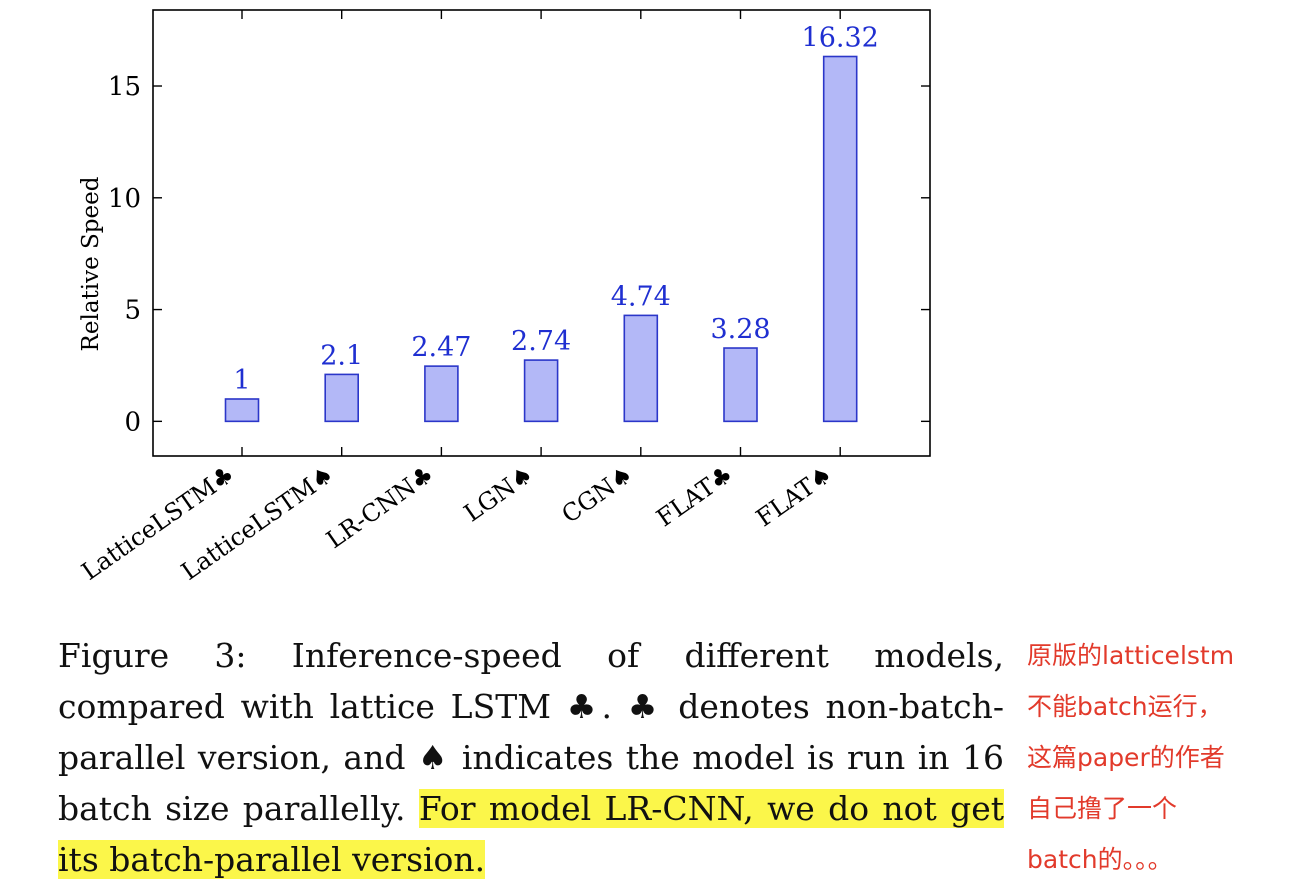 This screenshot has width=1306, height=888. I want to click on value-label: 16.32, so click(840, 38).